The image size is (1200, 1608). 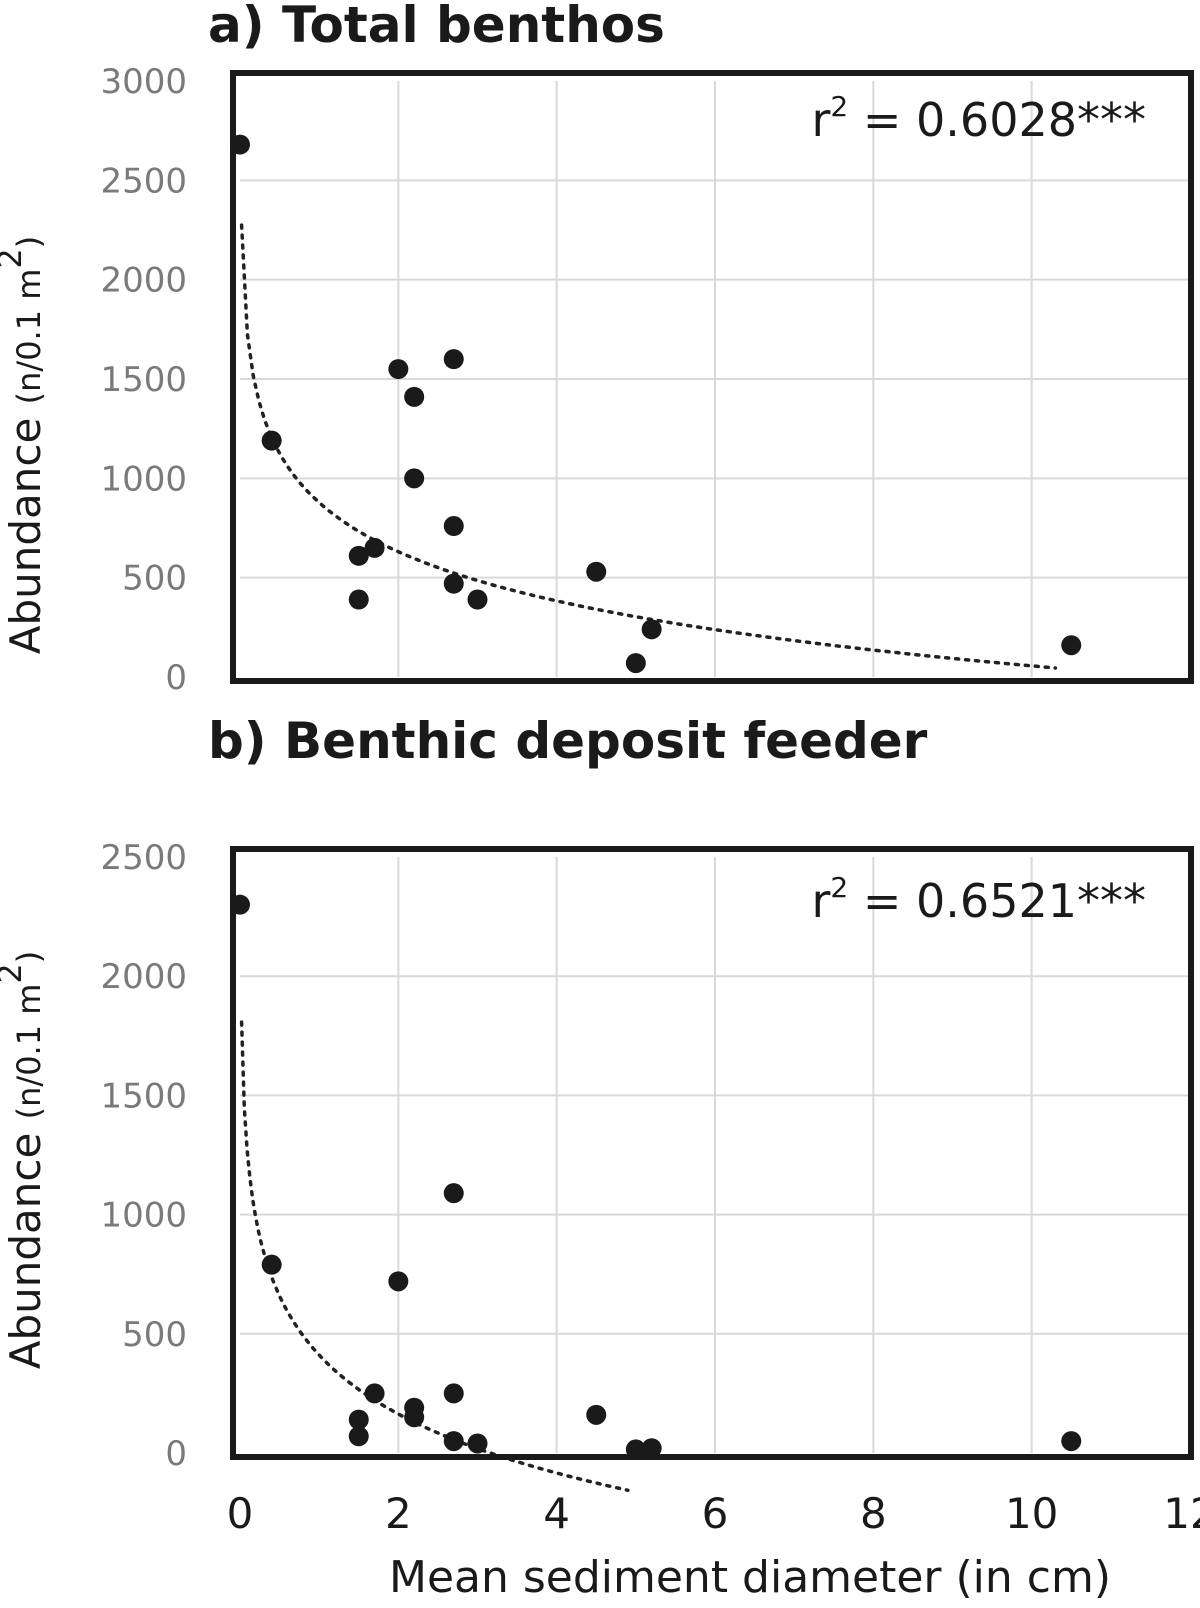 I want to click on panel-b-x-tick-label: 8, so click(x=873, y=1513).